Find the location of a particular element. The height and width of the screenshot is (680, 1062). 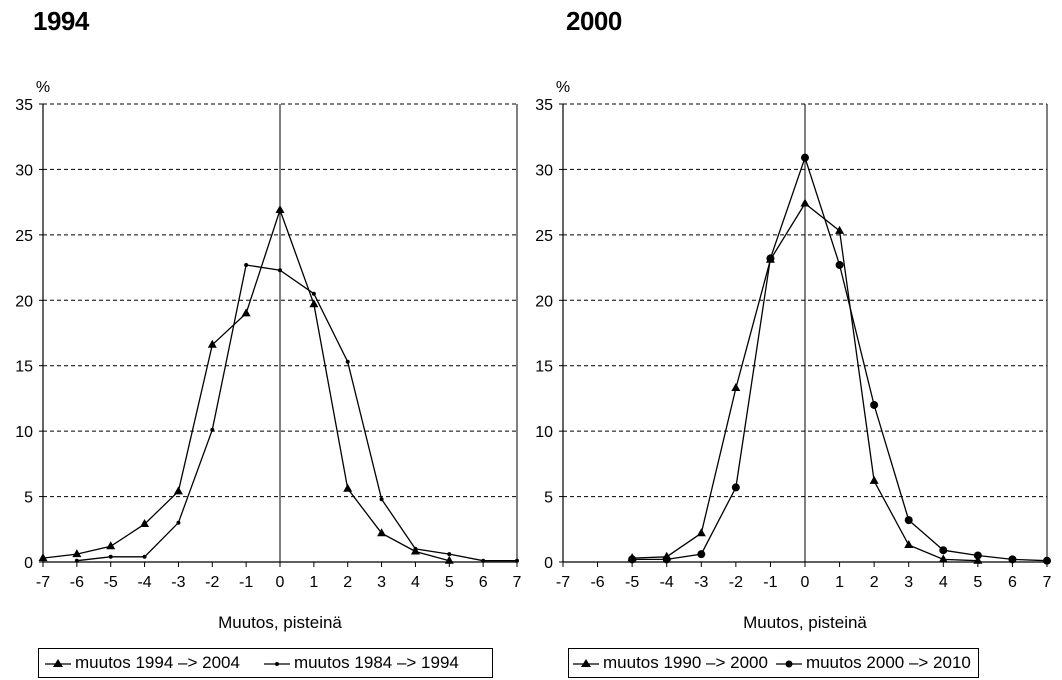

legend-item-series-1: muutos 1994 –> 2004 is located at coordinates (142, 663).